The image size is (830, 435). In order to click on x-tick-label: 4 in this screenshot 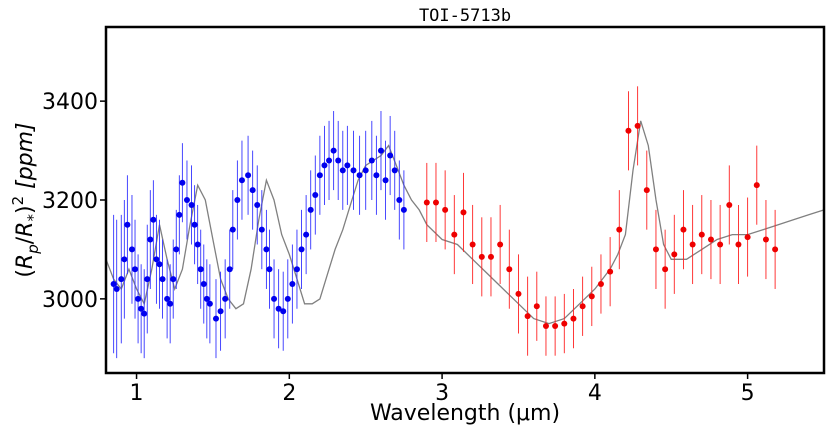, I will do `click(595, 393)`.